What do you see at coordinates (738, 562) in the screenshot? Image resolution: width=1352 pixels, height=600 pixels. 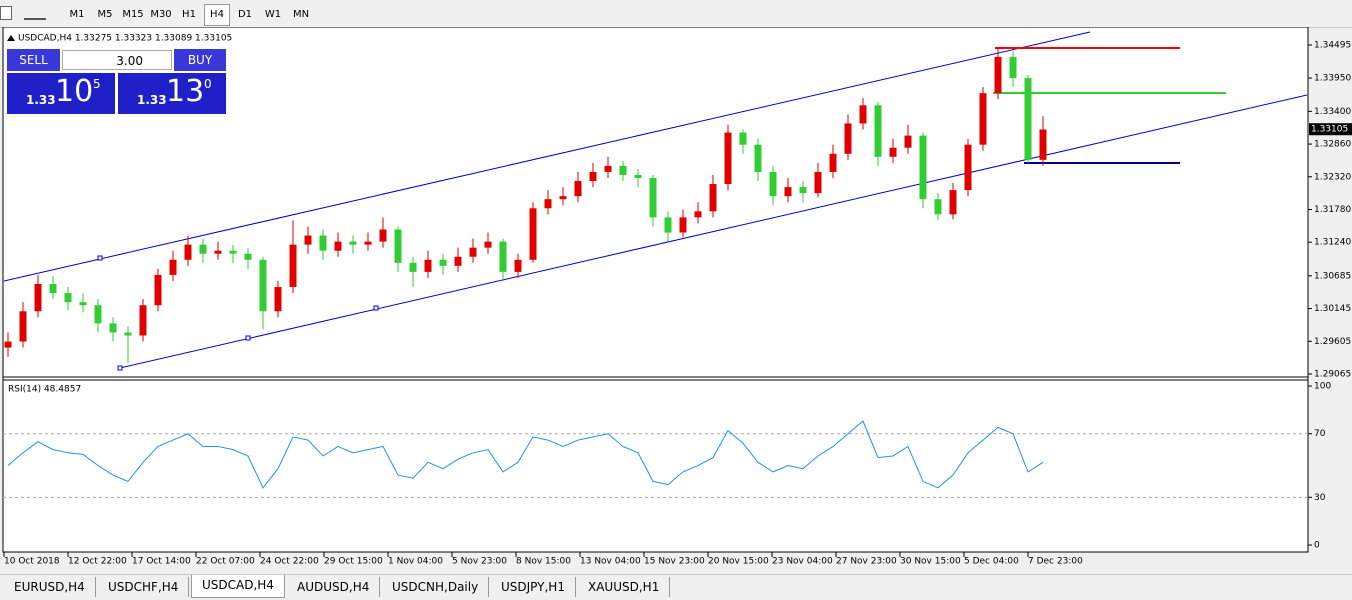 I see `x-tick-label: 20 Nov 15:00` at bounding box center [738, 562].